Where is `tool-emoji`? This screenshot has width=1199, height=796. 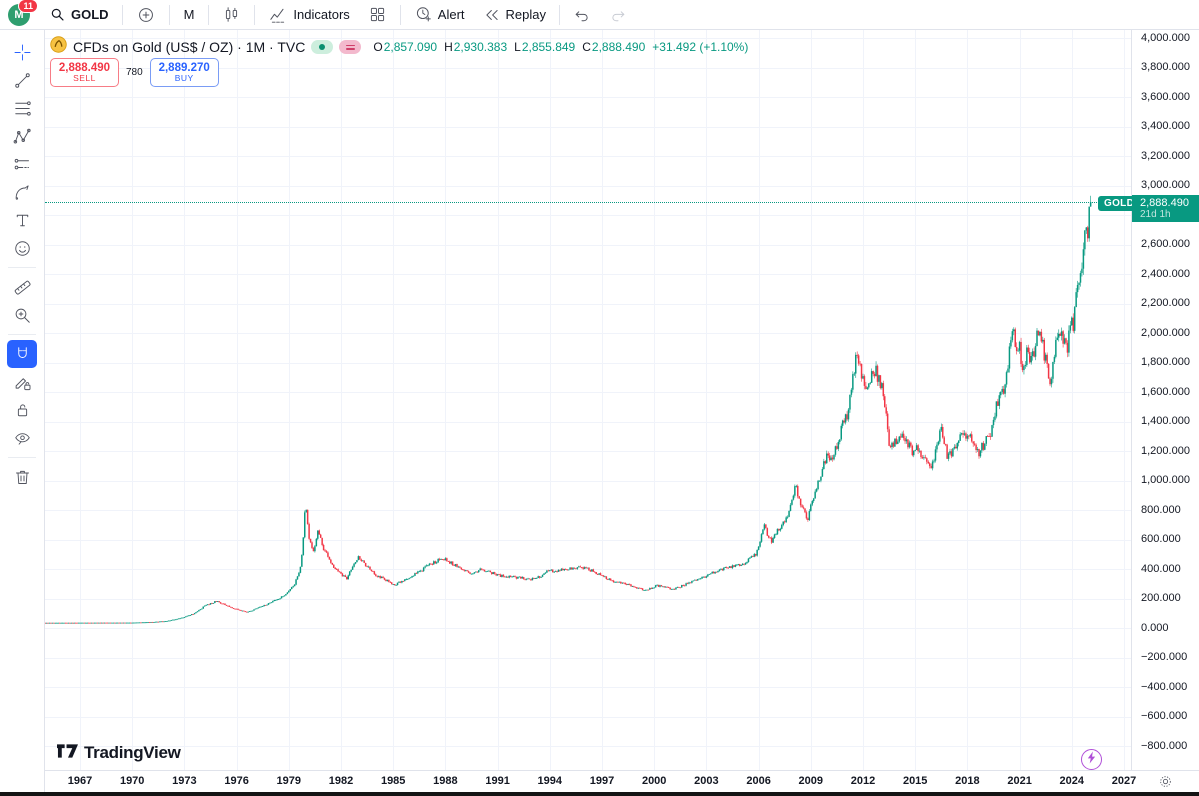
tool-emoji is located at coordinates (22, 248).